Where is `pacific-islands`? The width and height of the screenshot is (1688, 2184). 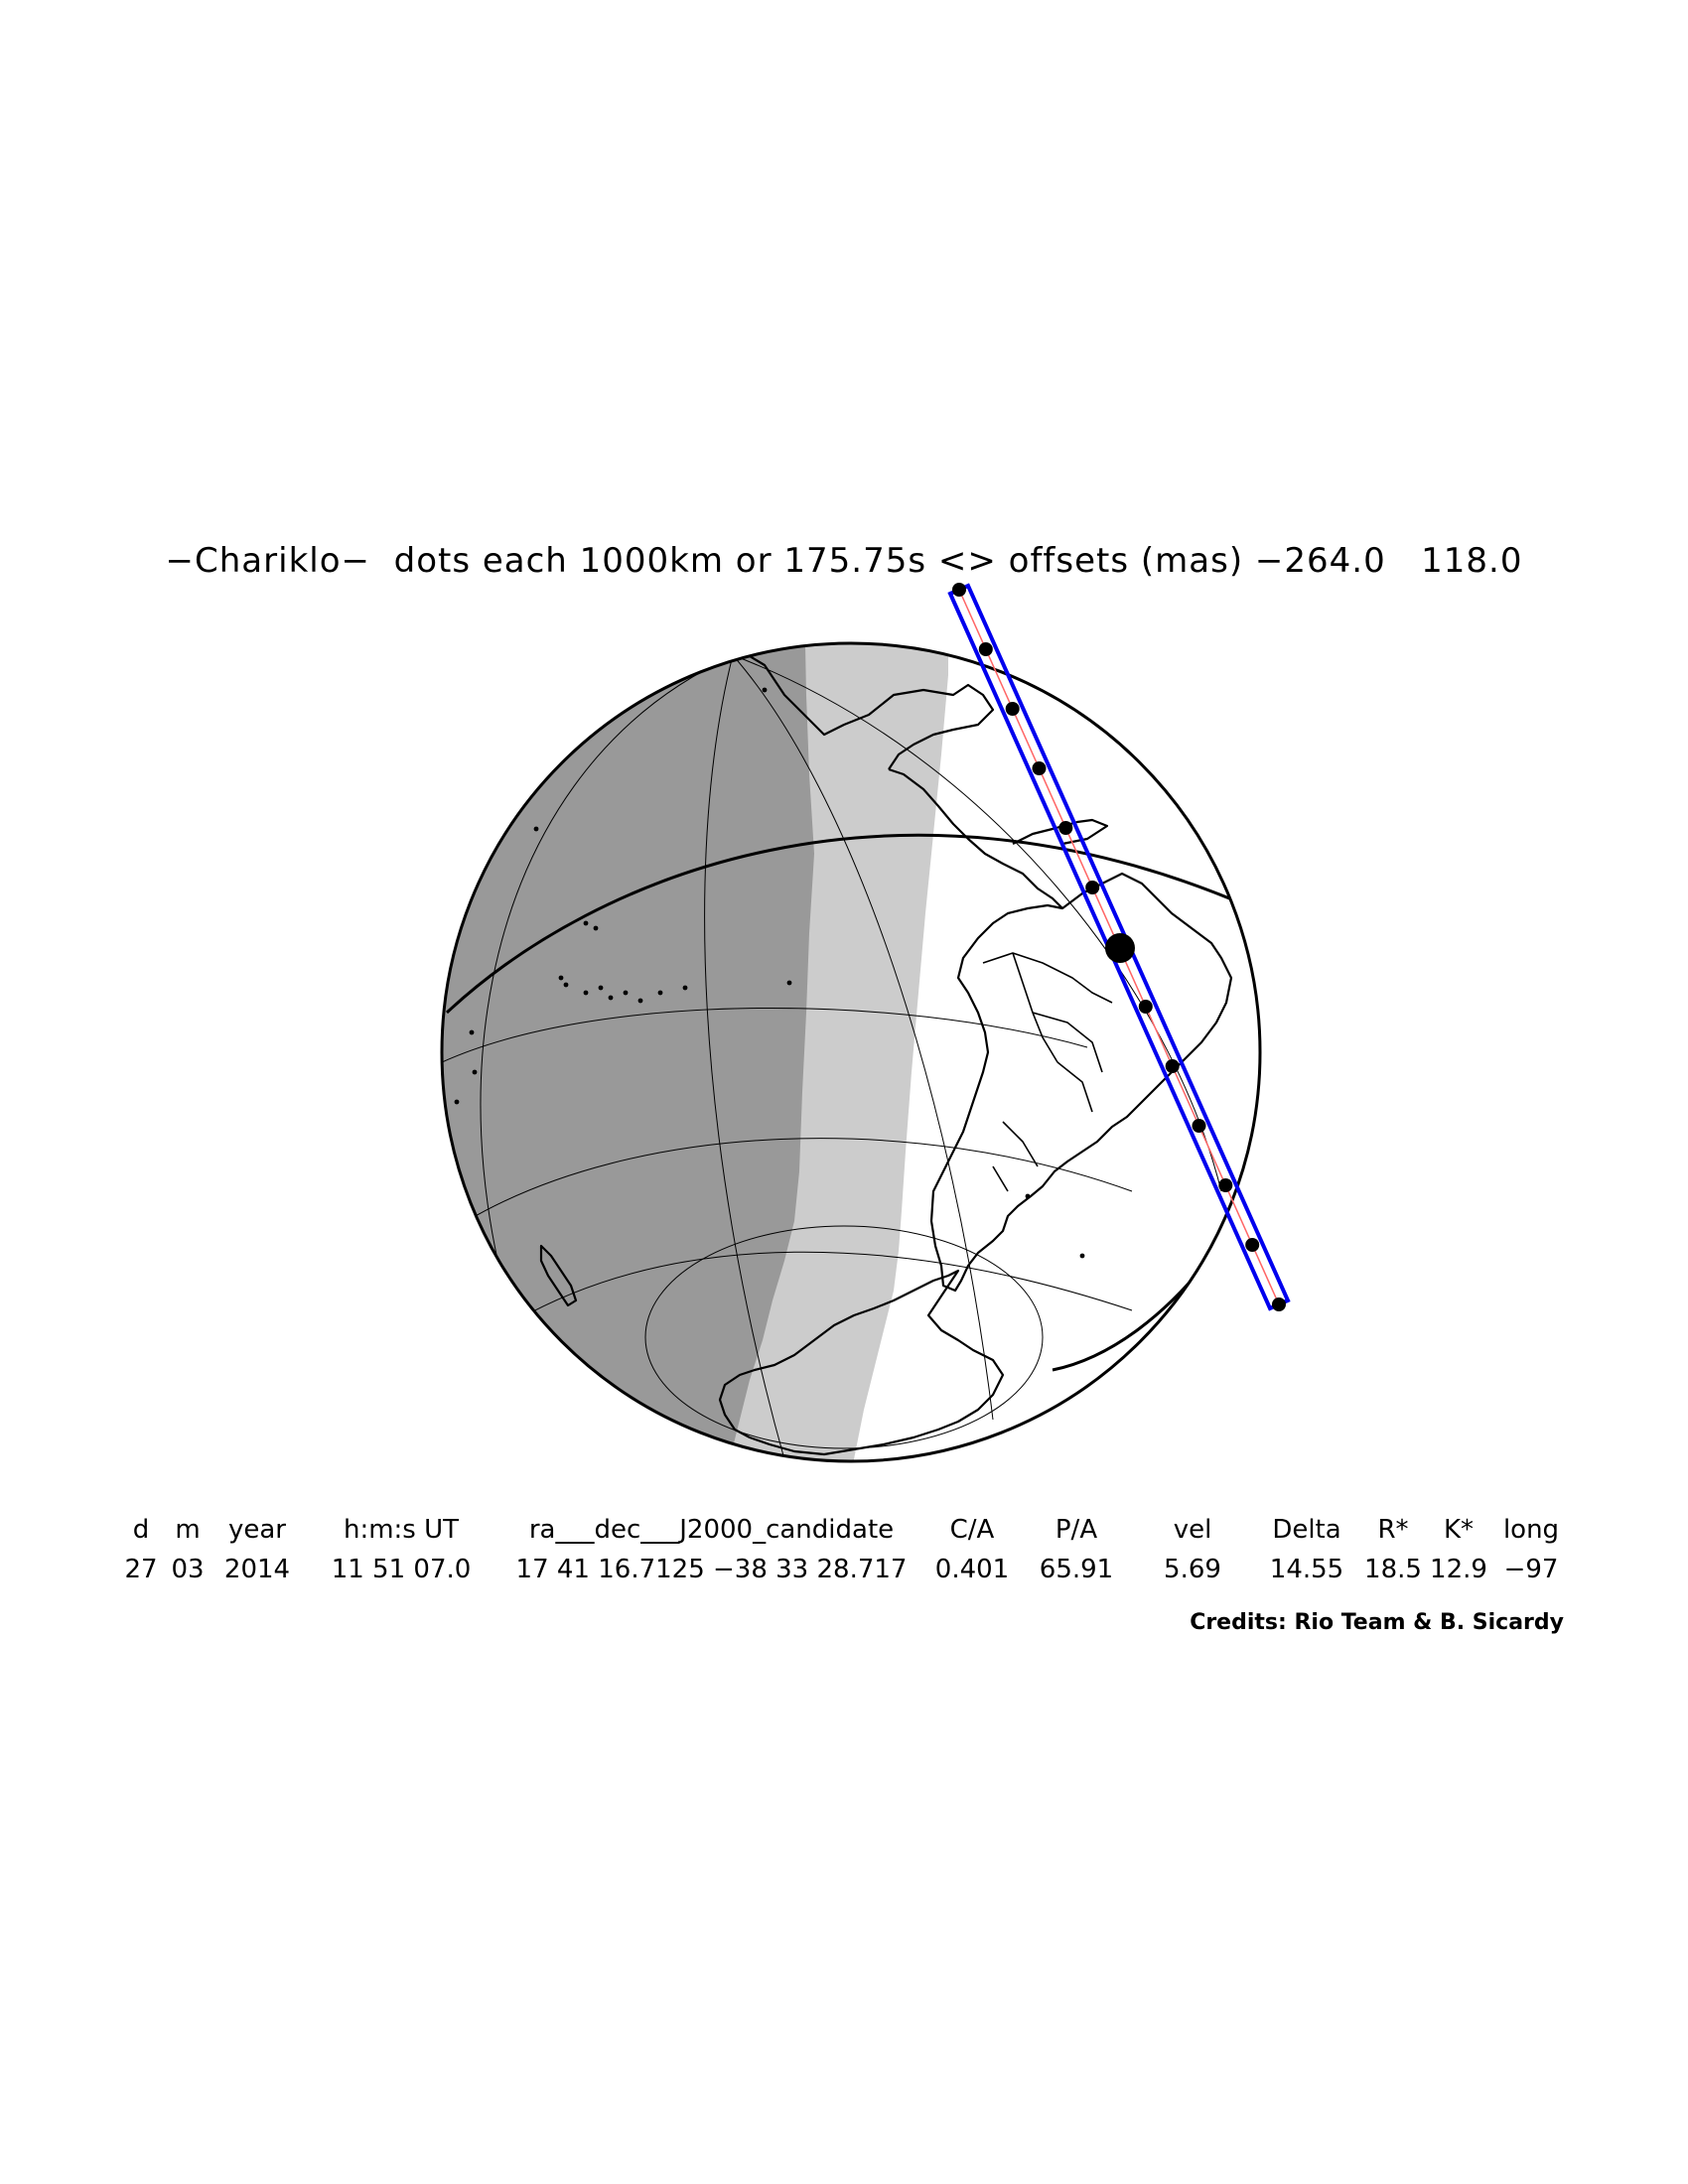
pacific-islands is located at coordinates (769, 973).